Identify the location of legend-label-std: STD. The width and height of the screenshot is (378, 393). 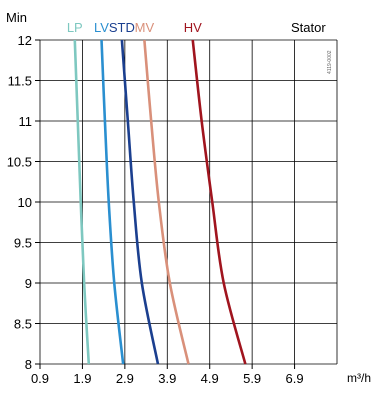
(122, 27).